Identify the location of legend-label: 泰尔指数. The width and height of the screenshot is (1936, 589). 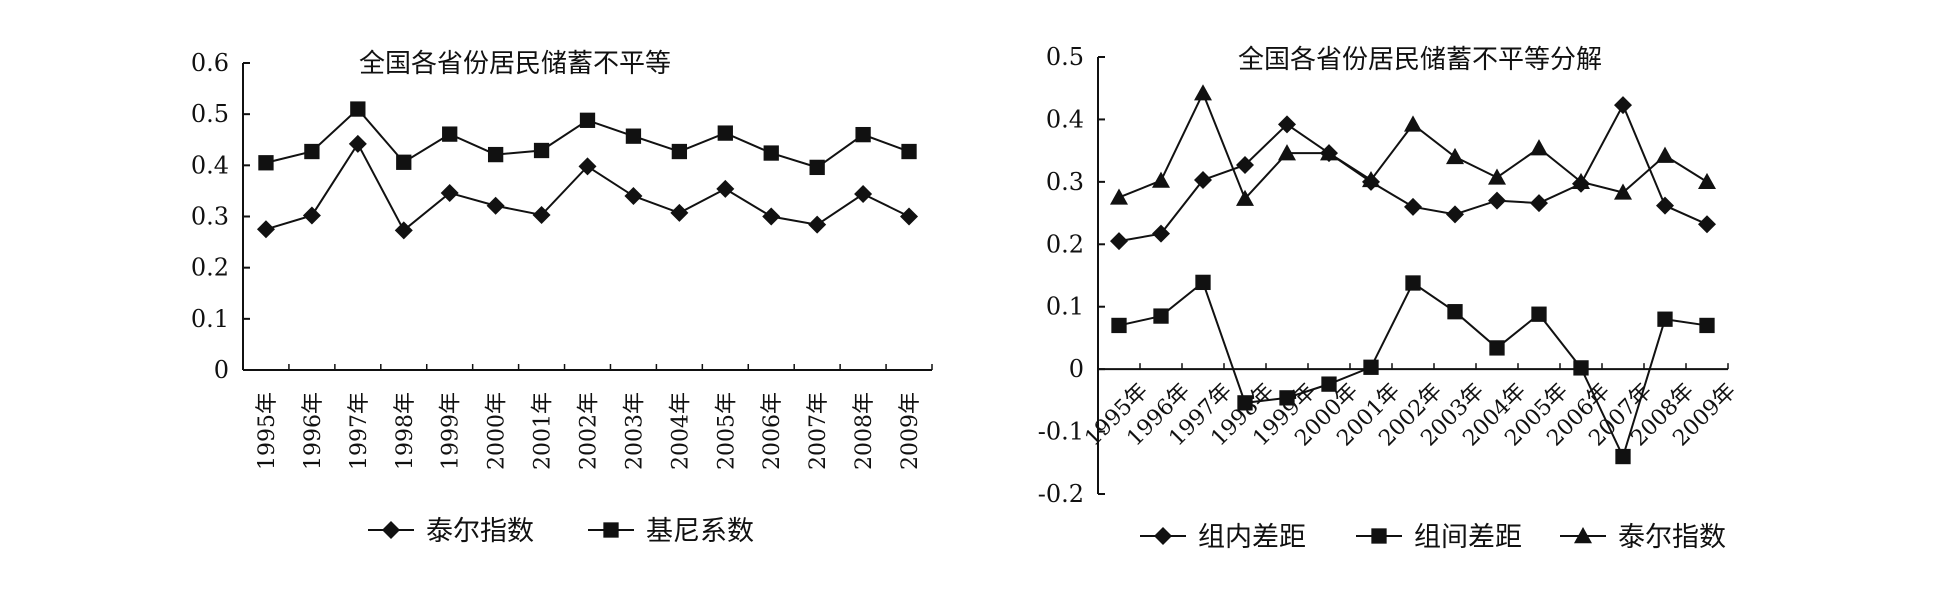
(480, 531).